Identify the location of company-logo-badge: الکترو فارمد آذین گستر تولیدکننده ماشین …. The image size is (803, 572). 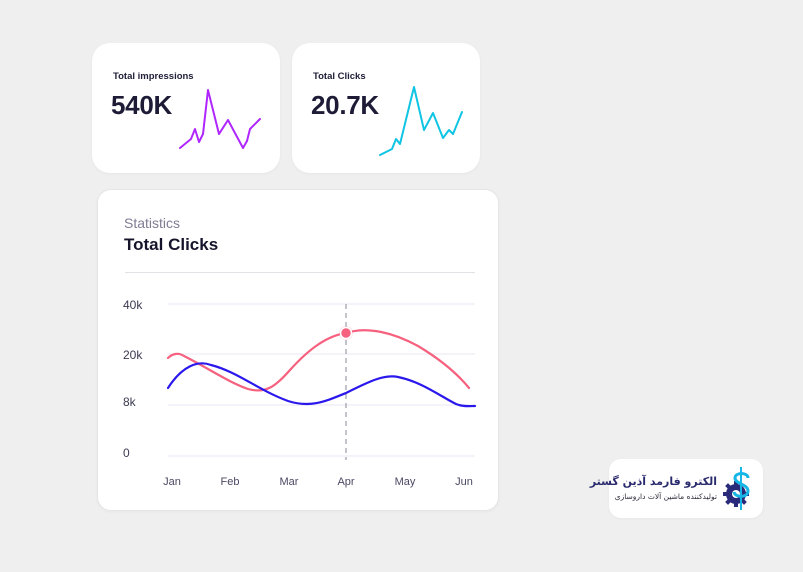
(676, 488).